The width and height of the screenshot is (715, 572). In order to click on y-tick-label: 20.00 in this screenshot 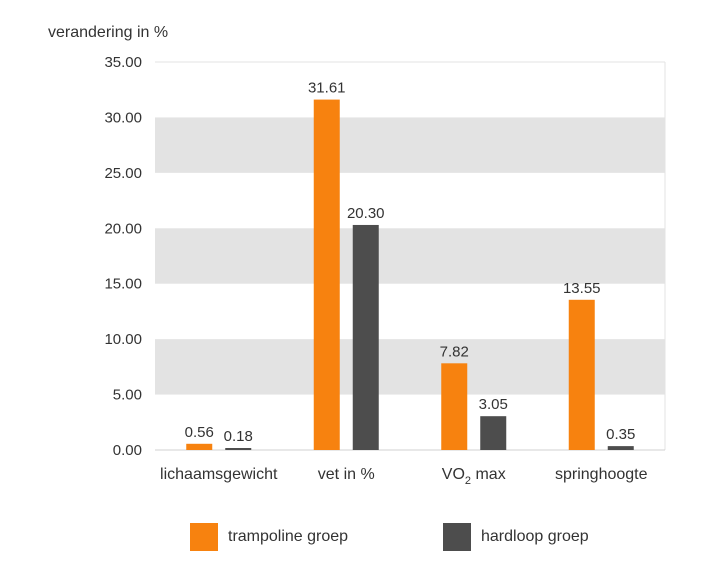, I will do `click(123, 228)`.